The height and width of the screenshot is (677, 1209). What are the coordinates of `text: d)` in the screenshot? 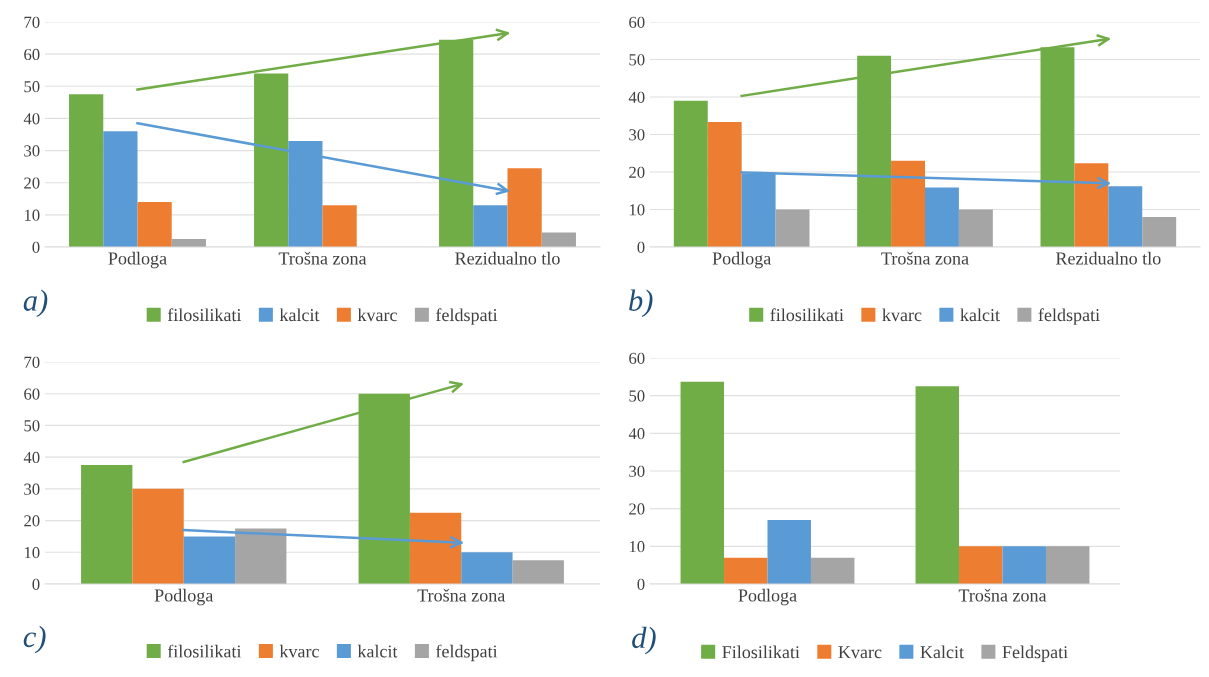 It's located at (644, 640).